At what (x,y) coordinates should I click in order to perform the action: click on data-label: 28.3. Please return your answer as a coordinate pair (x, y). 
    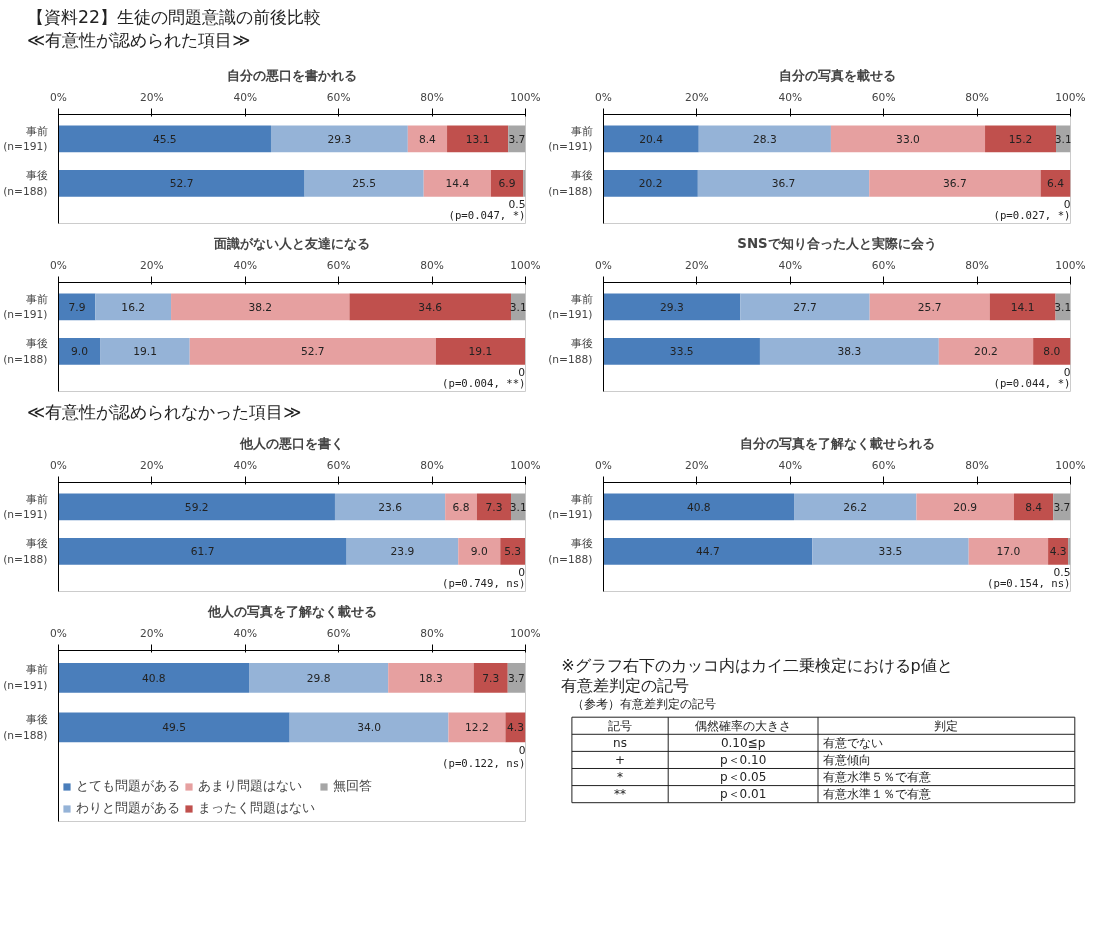
    Looking at the image, I should click on (764, 139).